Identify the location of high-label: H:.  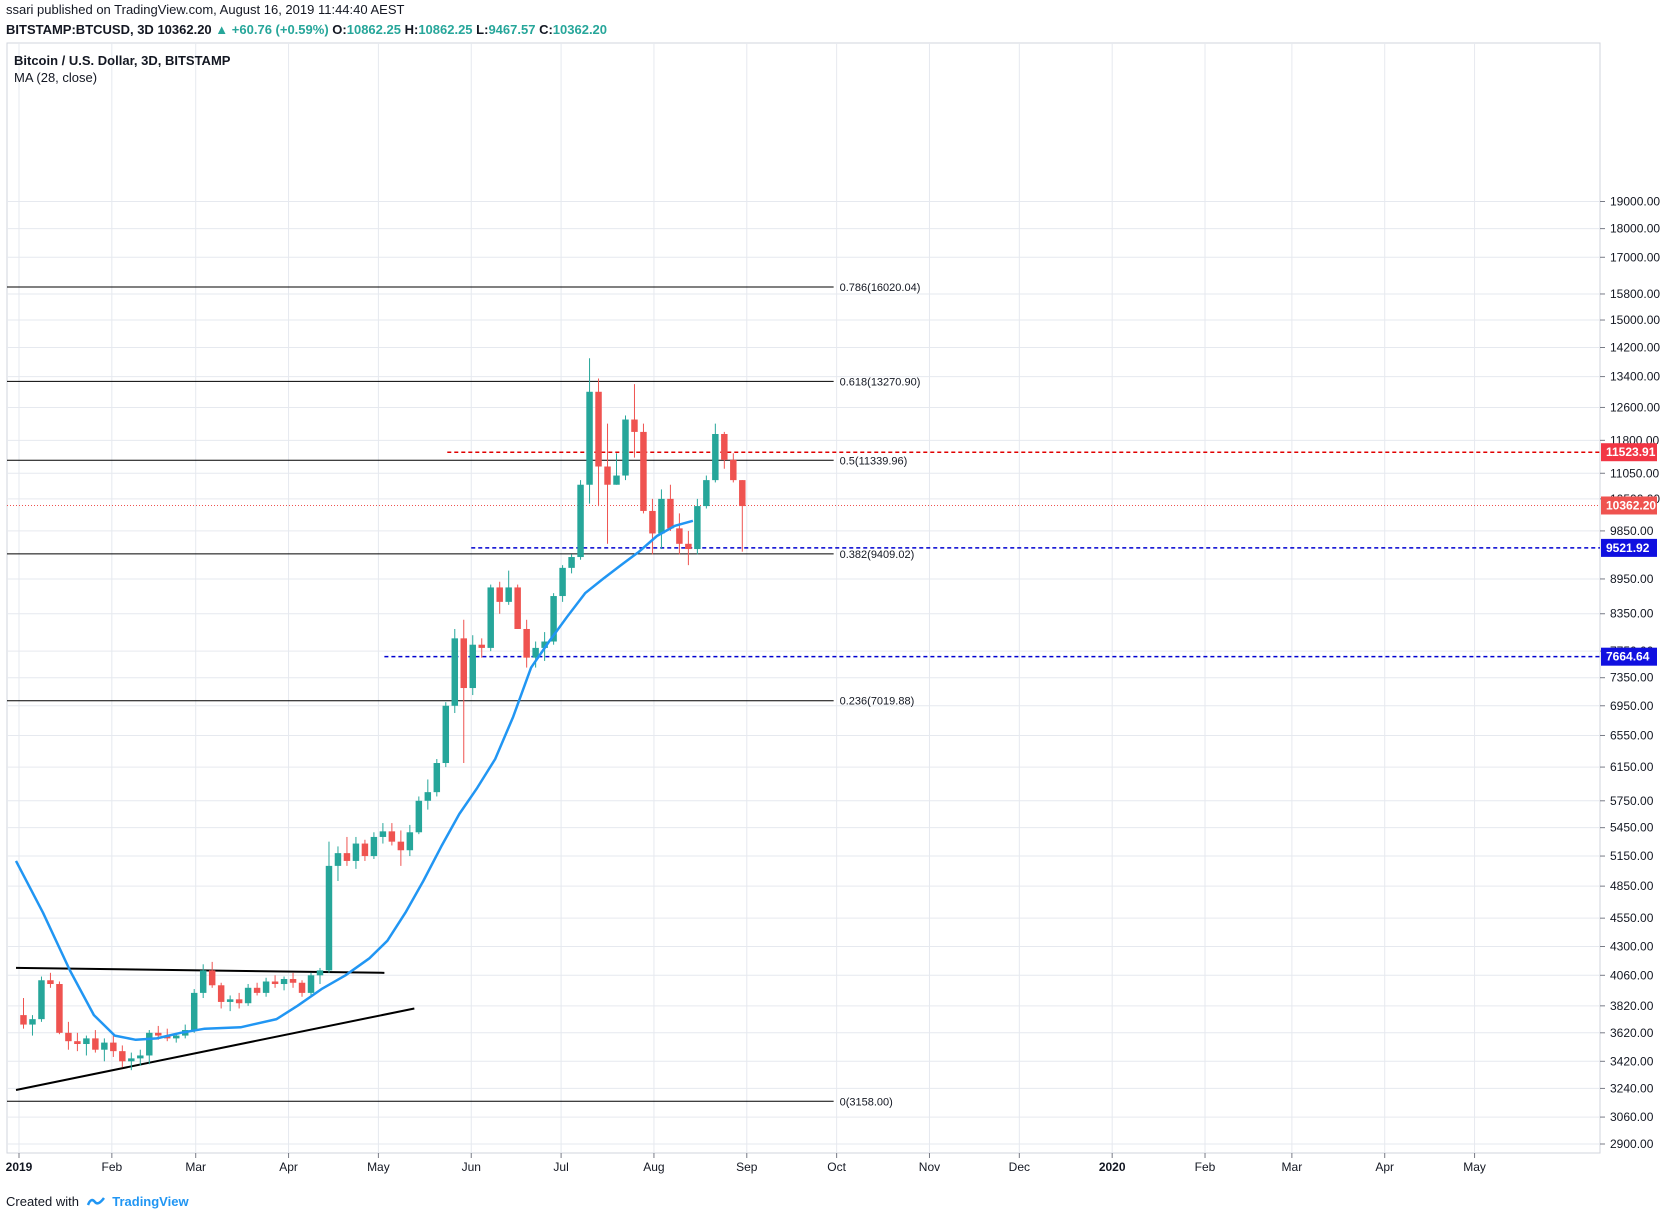
(411, 29).